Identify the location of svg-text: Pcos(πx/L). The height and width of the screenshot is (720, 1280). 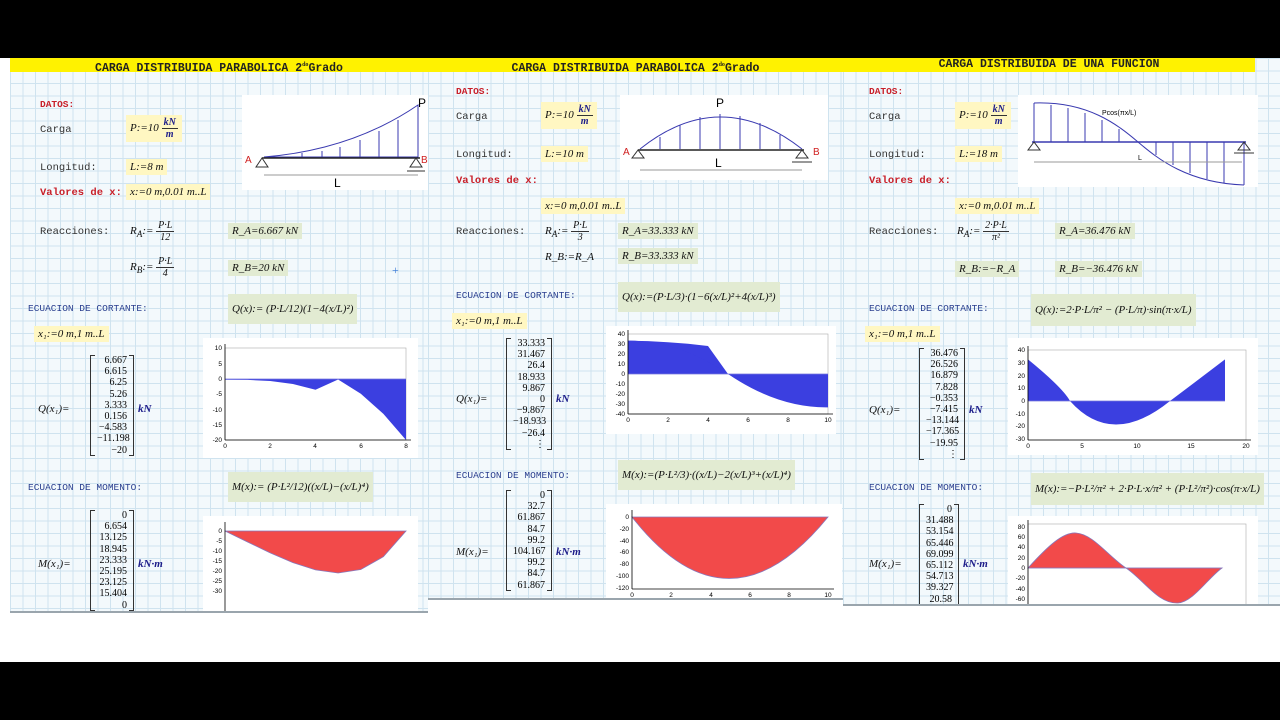
(1119, 113).